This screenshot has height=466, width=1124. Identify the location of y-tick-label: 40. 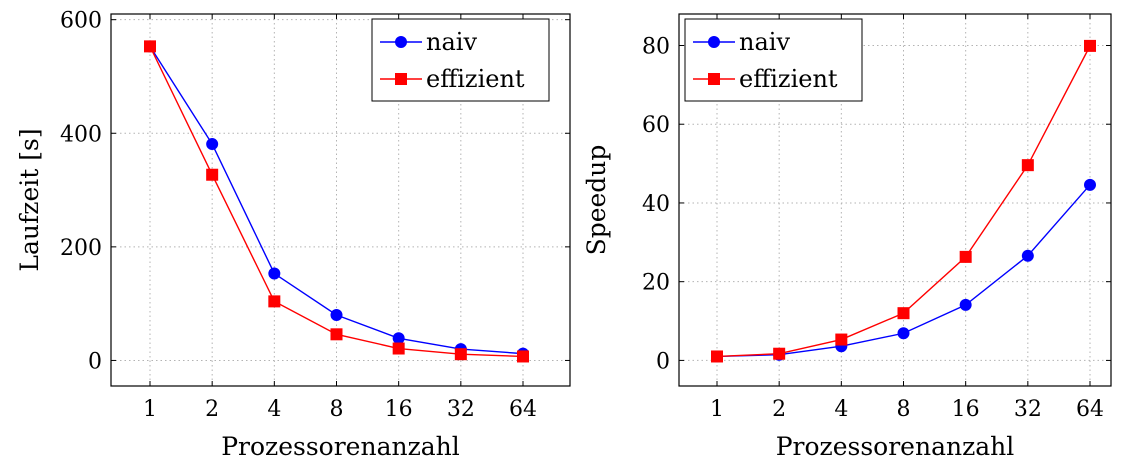
(656, 204).